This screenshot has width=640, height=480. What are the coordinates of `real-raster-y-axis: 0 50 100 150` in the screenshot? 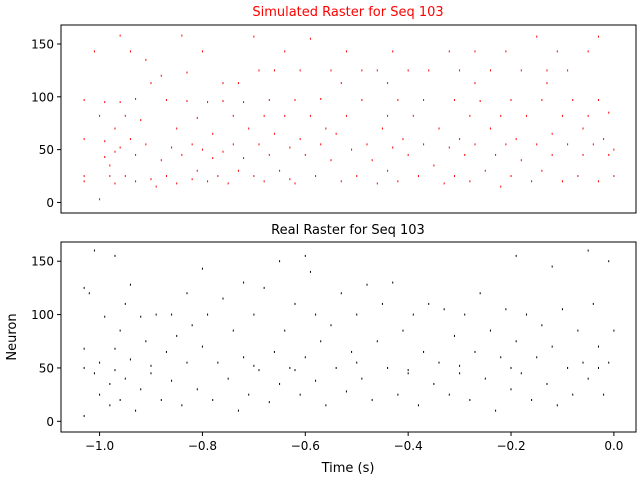 It's located at (46, 342).